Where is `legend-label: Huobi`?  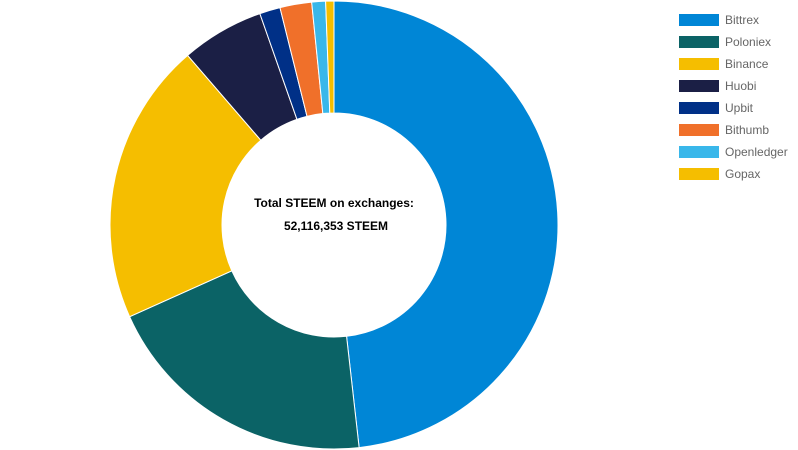 legend-label: Huobi is located at coordinates (741, 86).